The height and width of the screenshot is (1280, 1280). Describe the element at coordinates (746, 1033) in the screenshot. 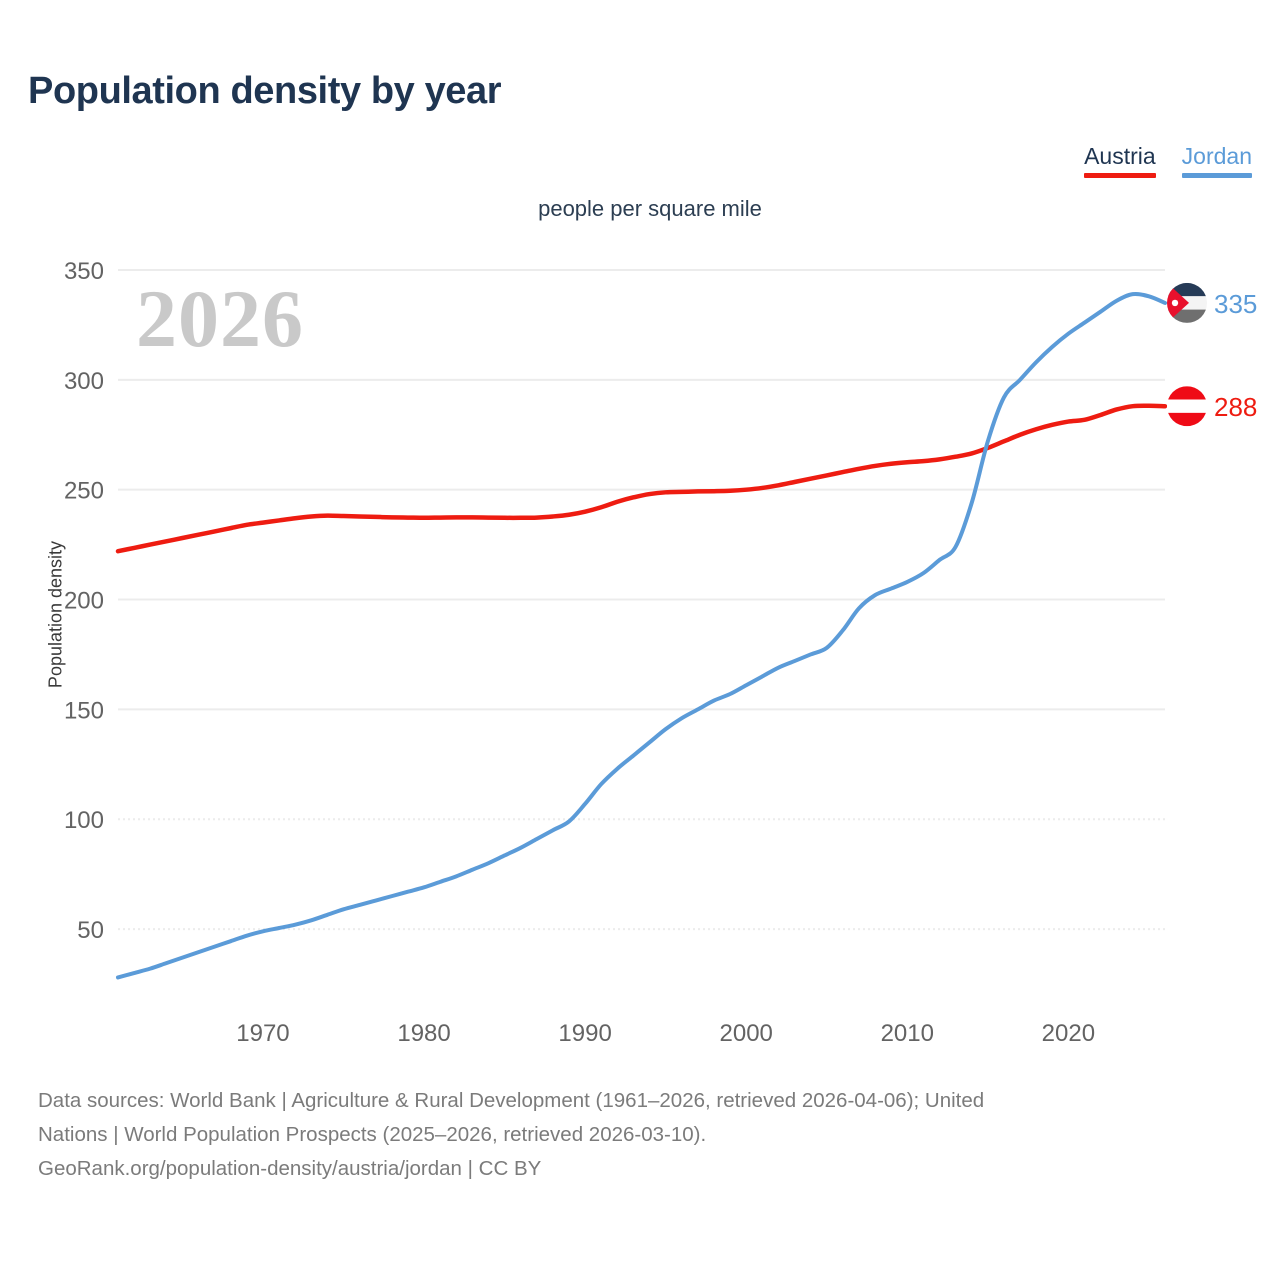

I see `x-tick-2000: 2000` at that location.